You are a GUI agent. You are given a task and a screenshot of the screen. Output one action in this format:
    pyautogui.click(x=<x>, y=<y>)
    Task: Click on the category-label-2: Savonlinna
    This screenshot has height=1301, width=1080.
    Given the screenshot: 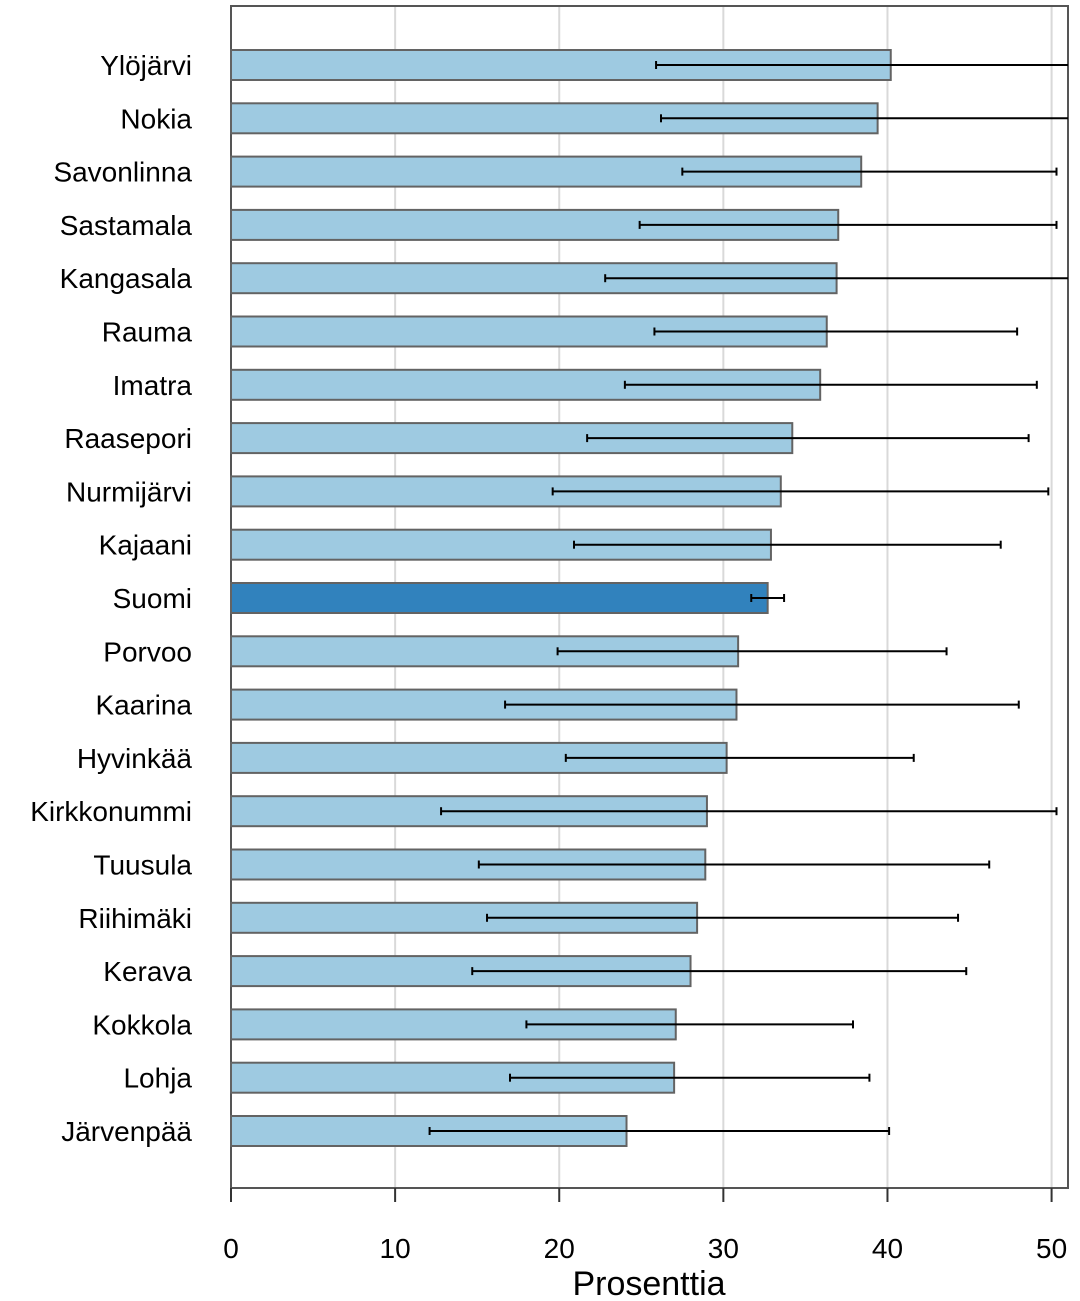 What is the action you would take?
    pyautogui.click(x=122, y=172)
    